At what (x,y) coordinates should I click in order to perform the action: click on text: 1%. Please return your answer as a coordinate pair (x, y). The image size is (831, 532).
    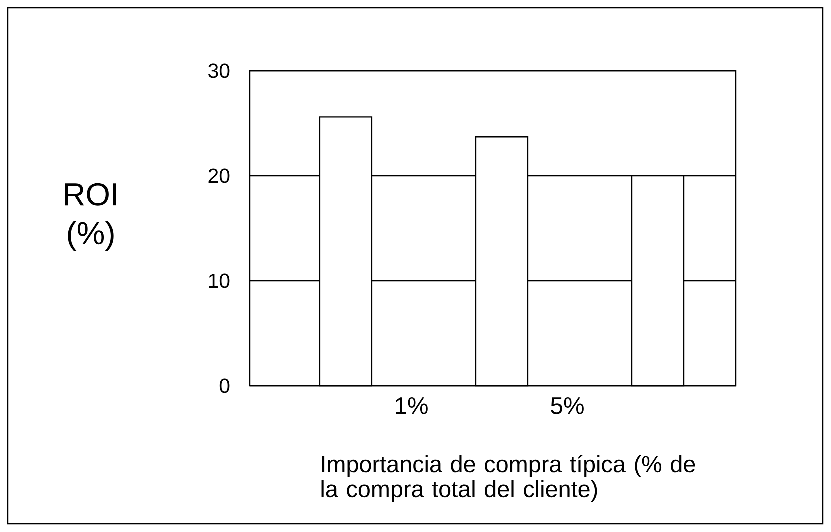
    Looking at the image, I should click on (412, 406).